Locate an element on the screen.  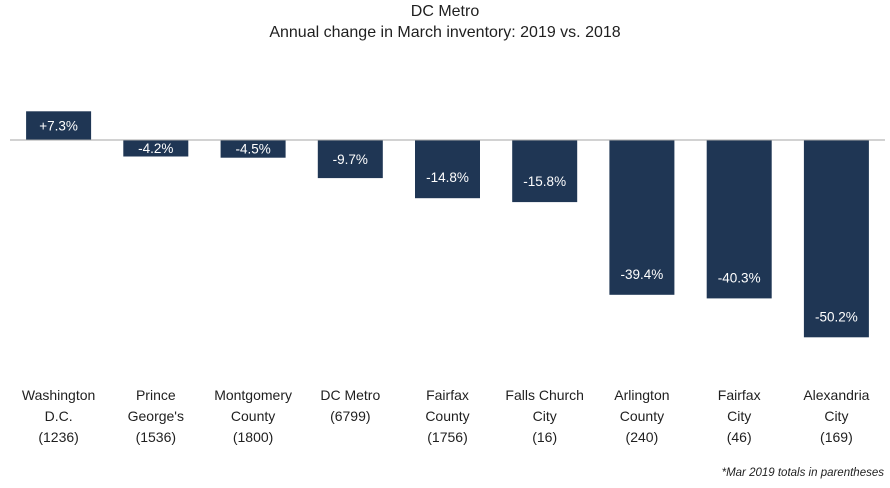
data-label-8: -50.2% is located at coordinates (836, 316).